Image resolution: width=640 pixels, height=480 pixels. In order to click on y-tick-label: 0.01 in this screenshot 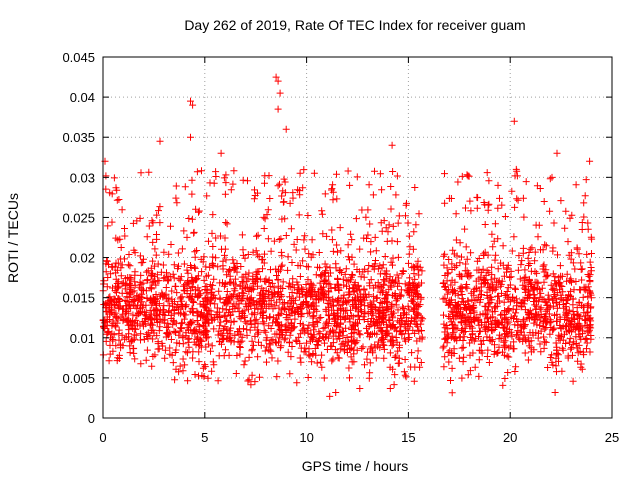, I will do `click(82, 338)`.